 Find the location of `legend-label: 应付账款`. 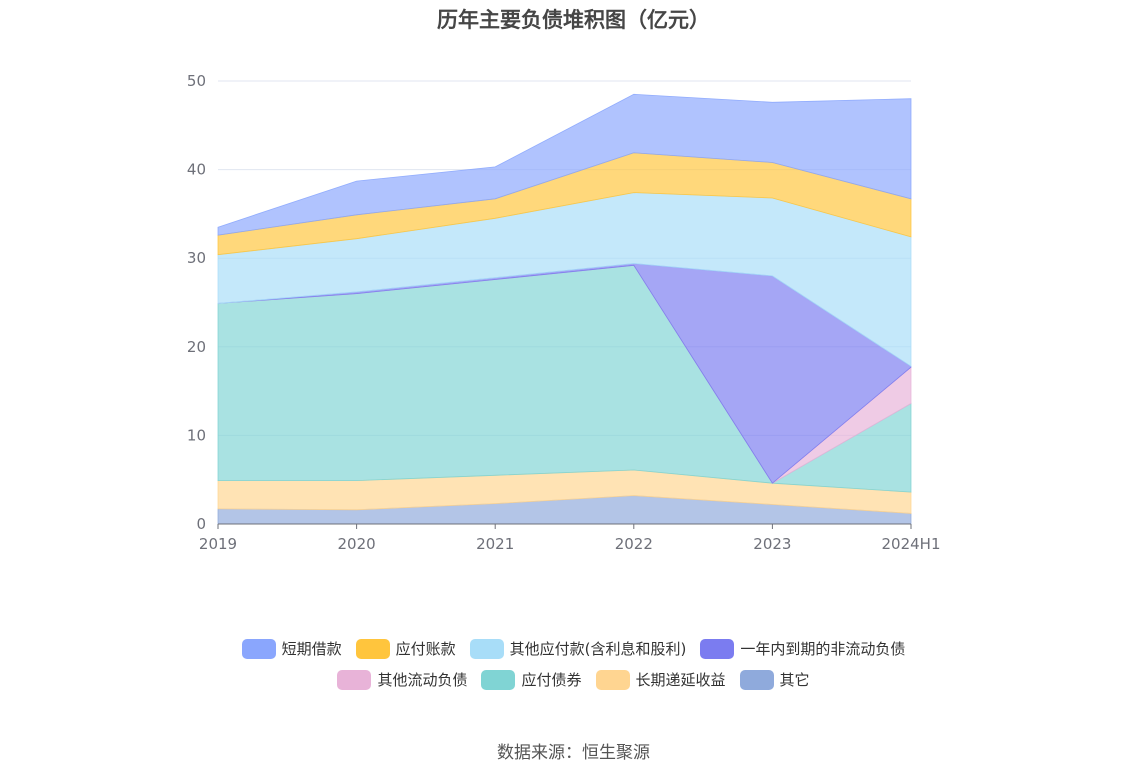

legend-label: 应付账款 is located at coordinates (425, 649).